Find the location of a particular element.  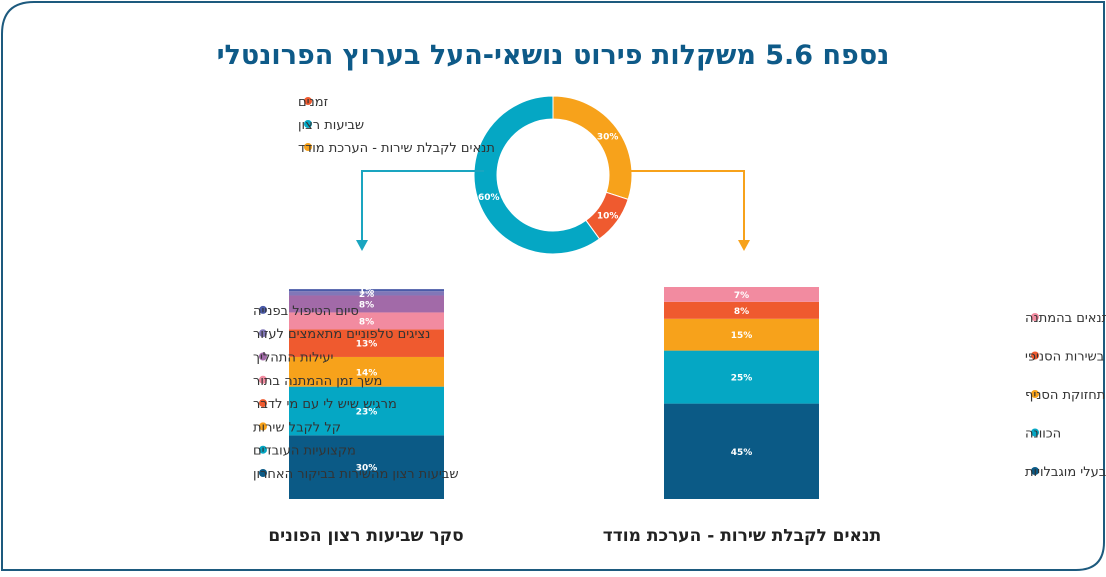

bar-segment-label: 45% is located at coordinates (742, 453).